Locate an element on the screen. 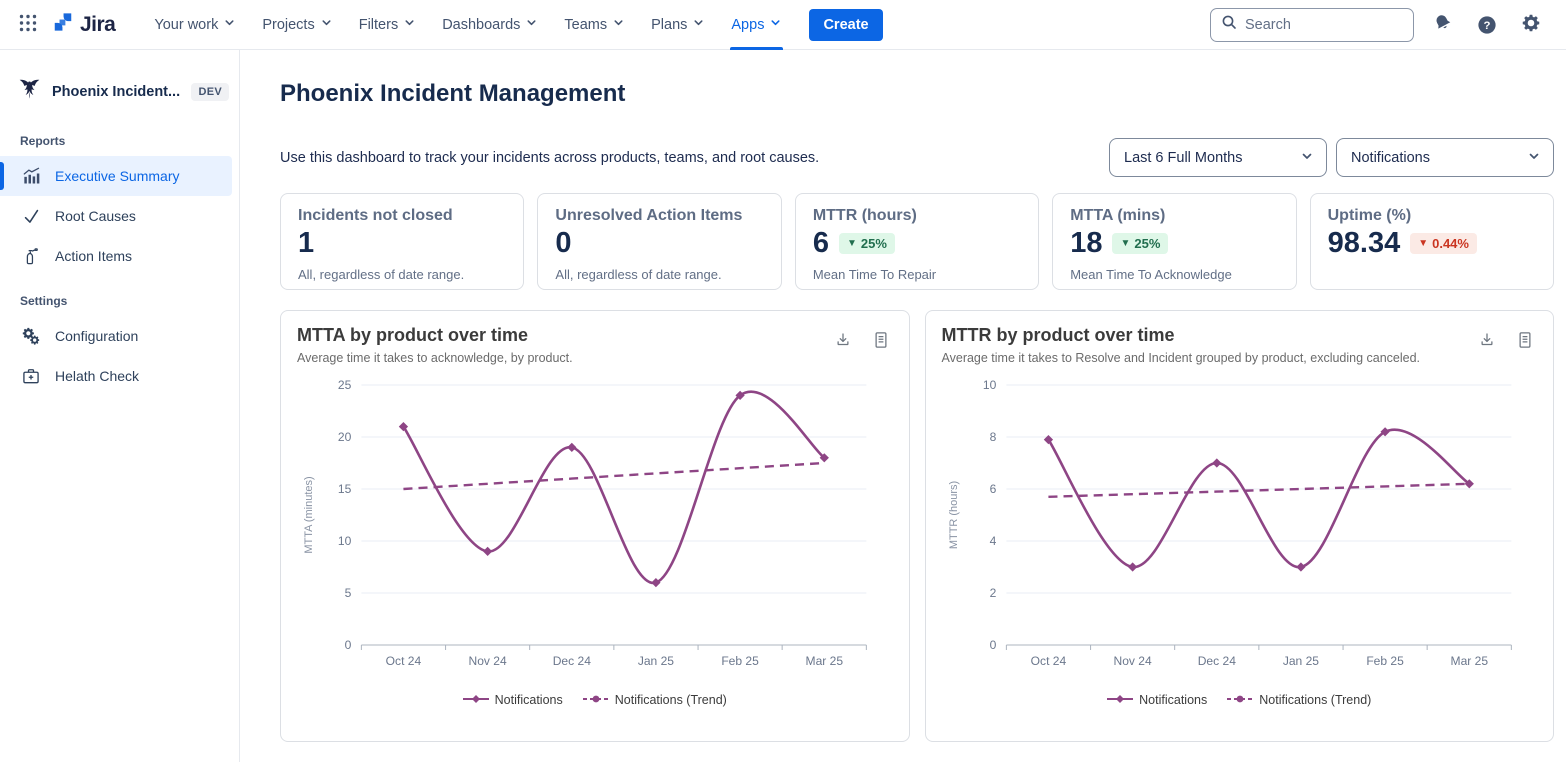 The image size is (1566, 762). svg-text: MTTA (minutes) is located at coordinates (309, 514).